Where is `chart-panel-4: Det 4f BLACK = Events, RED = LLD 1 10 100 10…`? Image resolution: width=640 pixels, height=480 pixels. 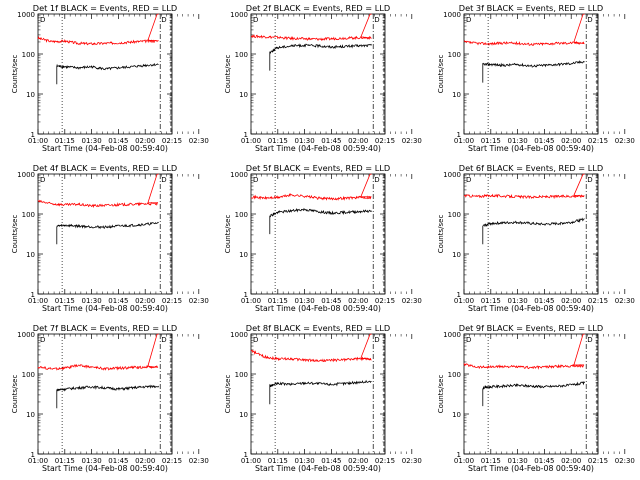
chart-panel-4: Det 4f BLACK = Events, RED = LLD 1 10 100 10… is located at coordinates (110, 238).